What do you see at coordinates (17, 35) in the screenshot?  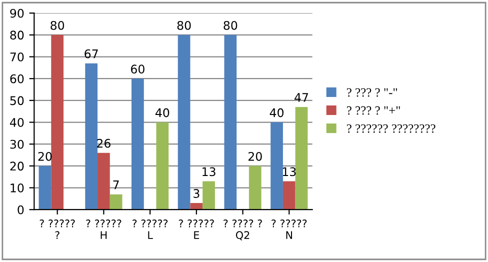 I see `y-tick-label: 80` at bounding box center [17, 35].